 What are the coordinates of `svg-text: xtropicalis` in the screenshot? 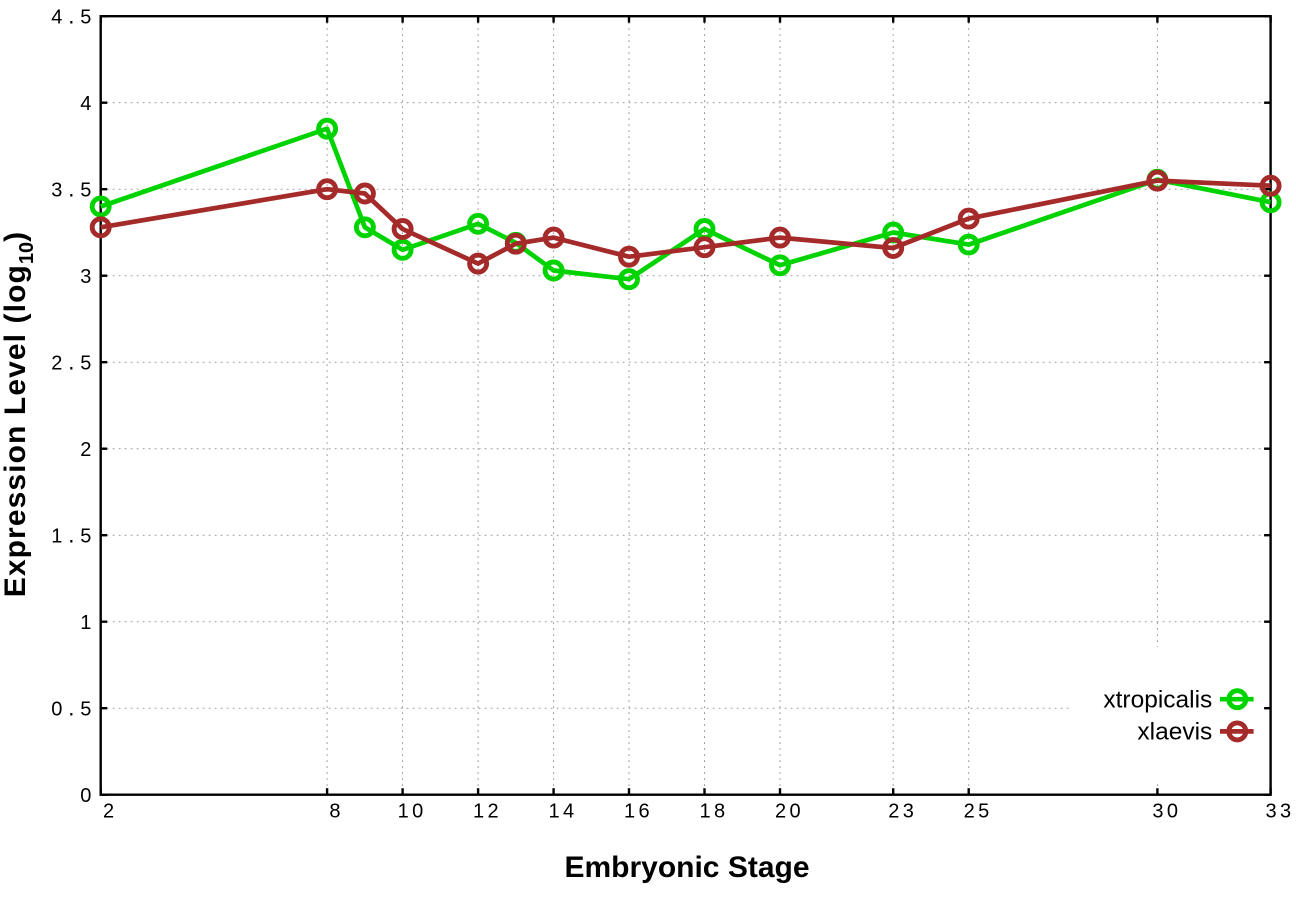 It's located at (1157, 700).